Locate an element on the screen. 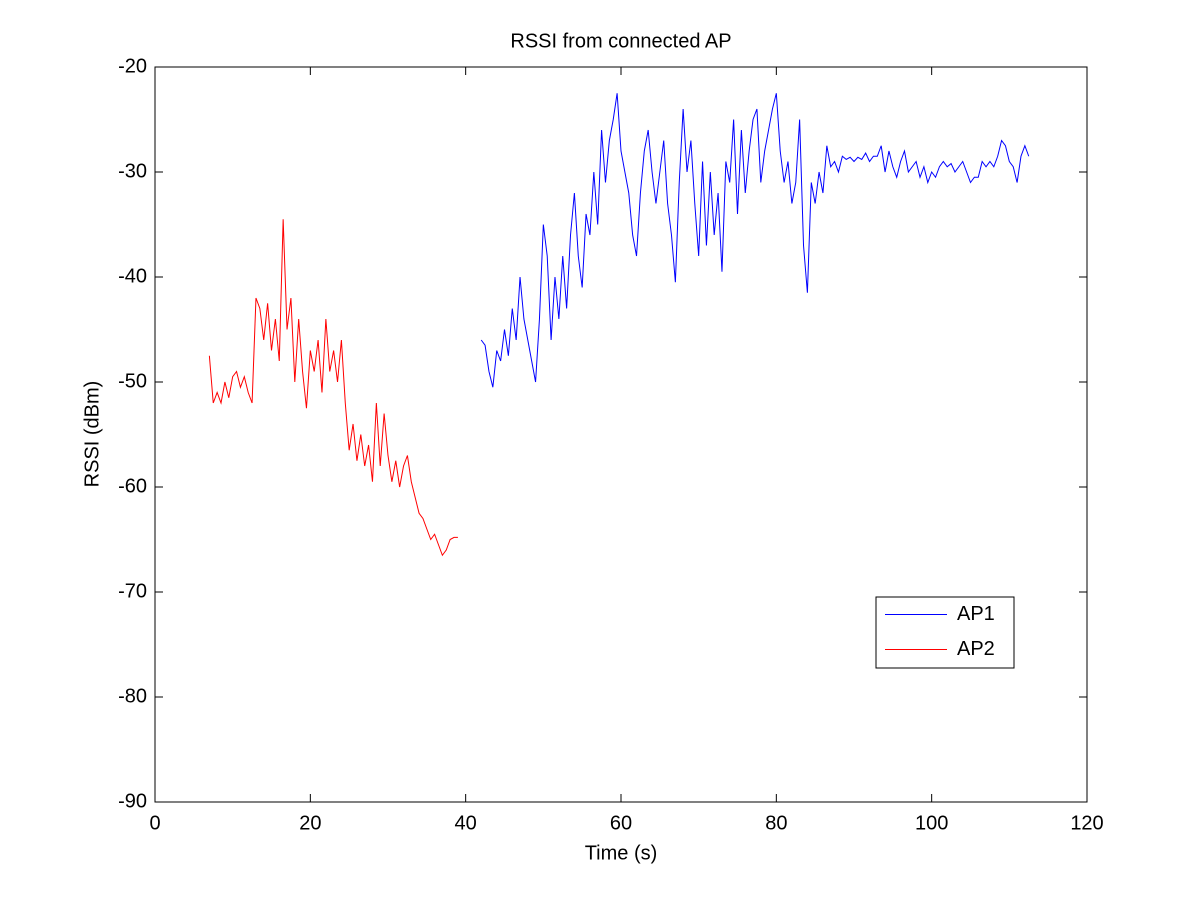 The width and height of the screenshot is (1201, 901). legend-label: AP2 is located at coordinates (976, 649).